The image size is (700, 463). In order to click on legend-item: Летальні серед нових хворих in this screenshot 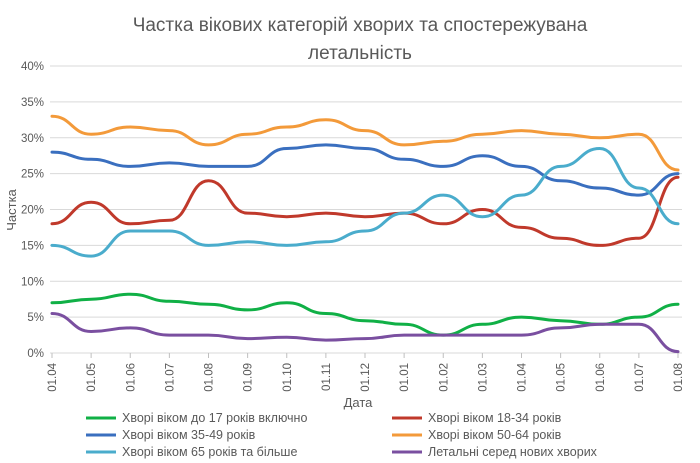, I will do `click(495, 452)`.